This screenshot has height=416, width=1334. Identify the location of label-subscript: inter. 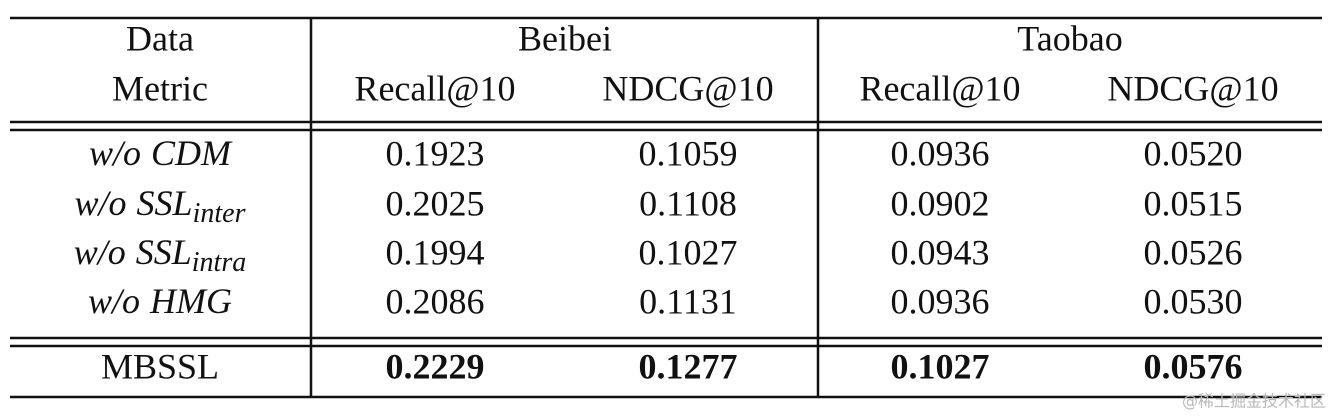
(219, 213).